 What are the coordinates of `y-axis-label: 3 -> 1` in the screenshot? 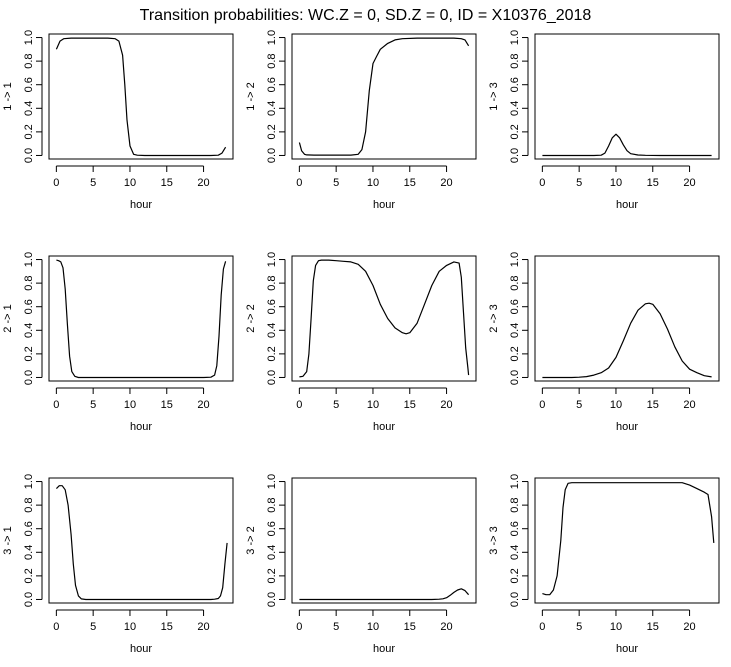 It's located at (8, 540).